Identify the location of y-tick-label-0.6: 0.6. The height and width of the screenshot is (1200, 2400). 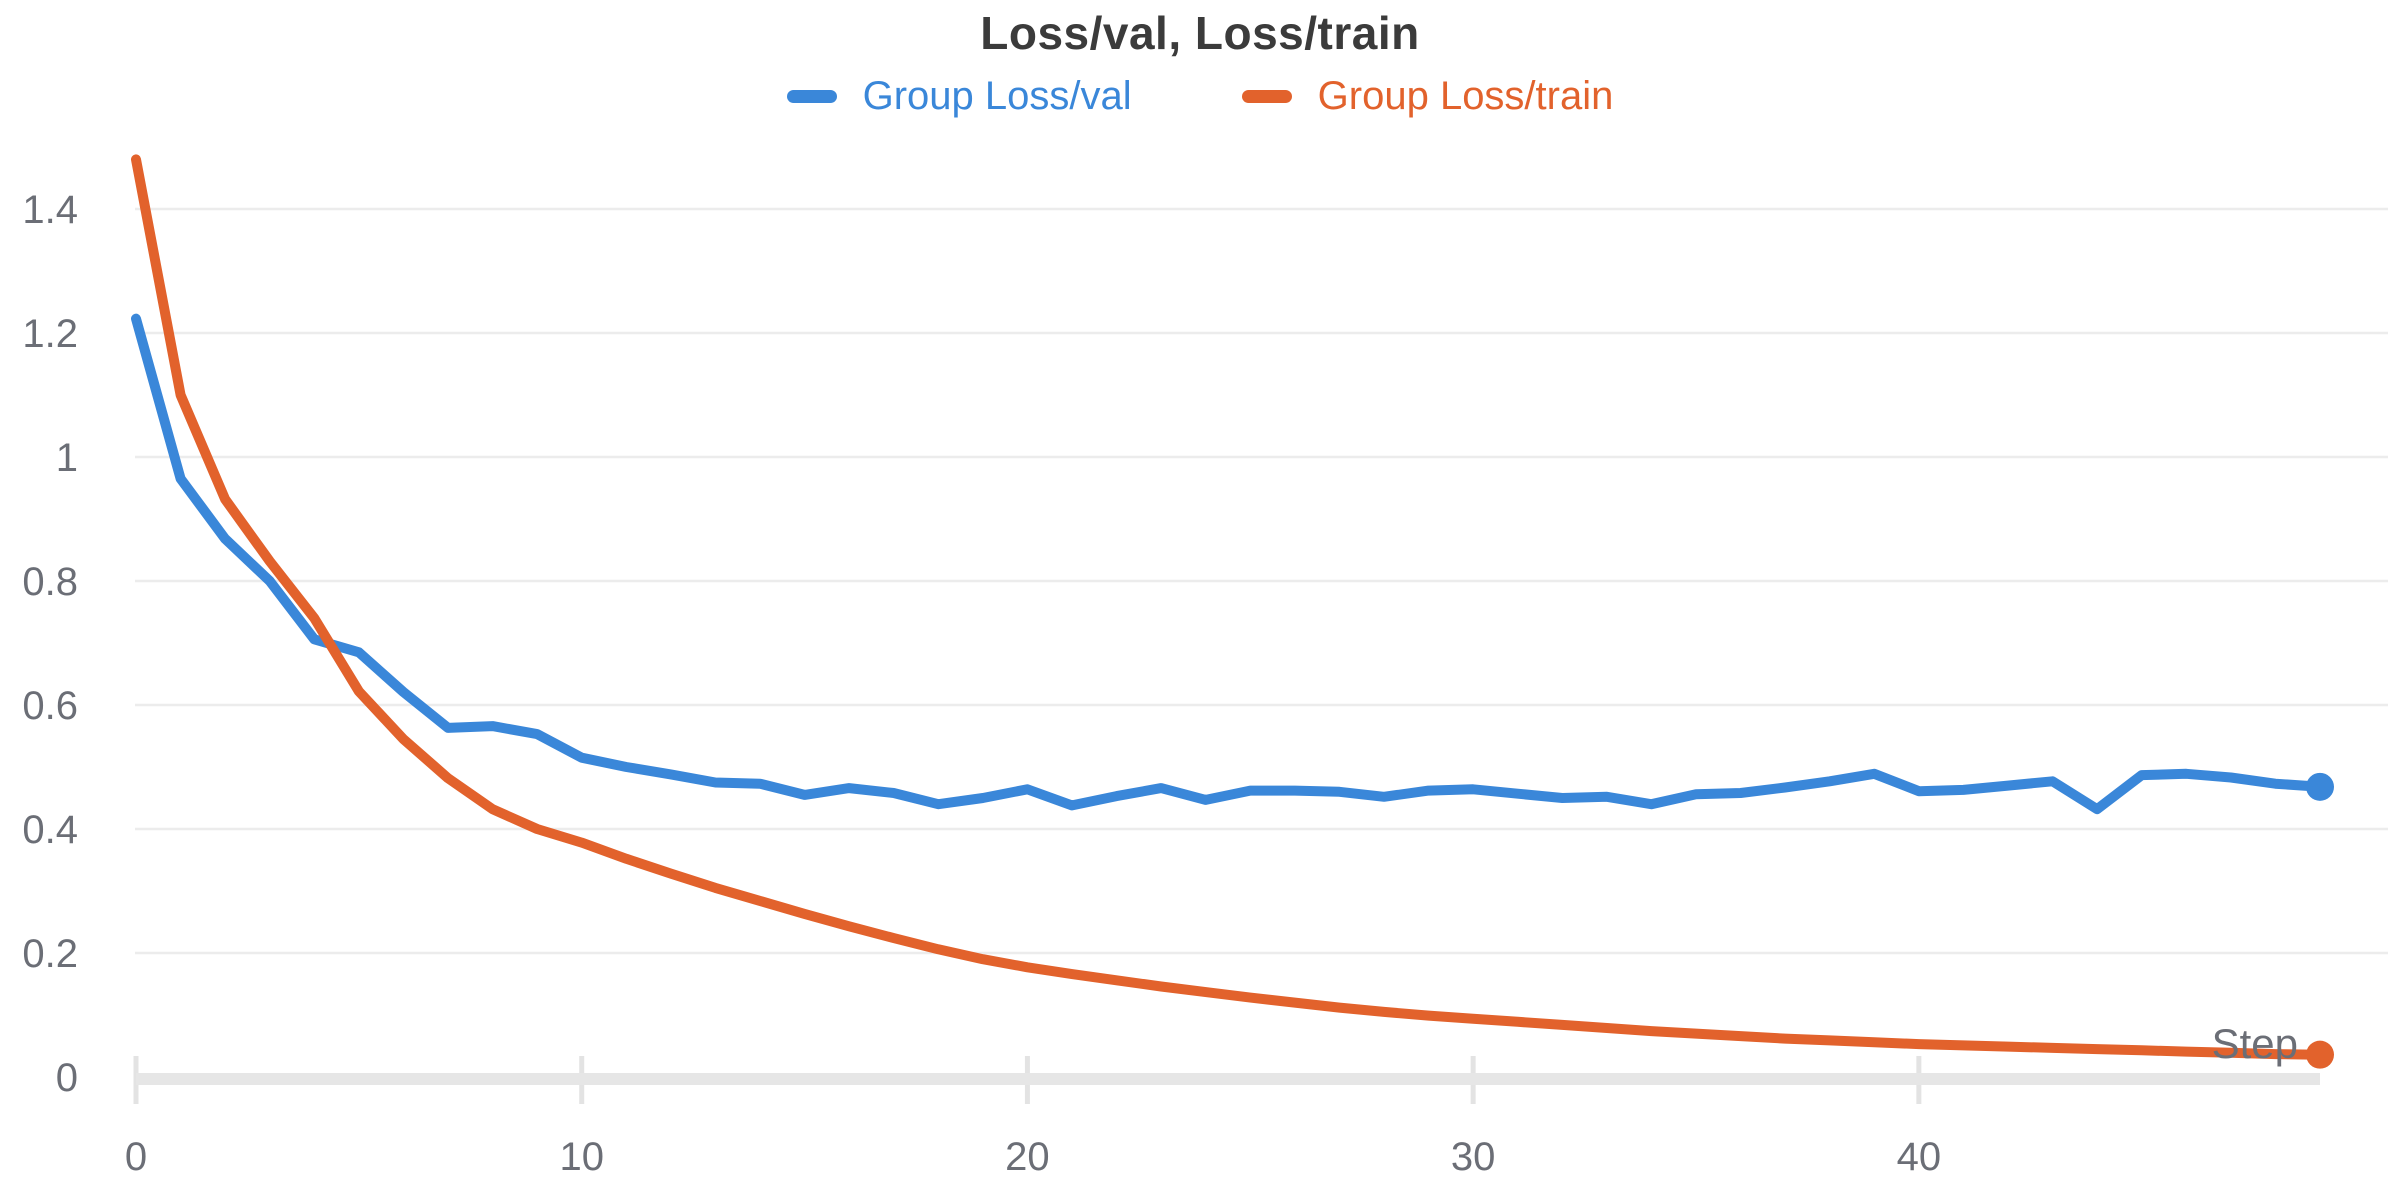
(50, 706).